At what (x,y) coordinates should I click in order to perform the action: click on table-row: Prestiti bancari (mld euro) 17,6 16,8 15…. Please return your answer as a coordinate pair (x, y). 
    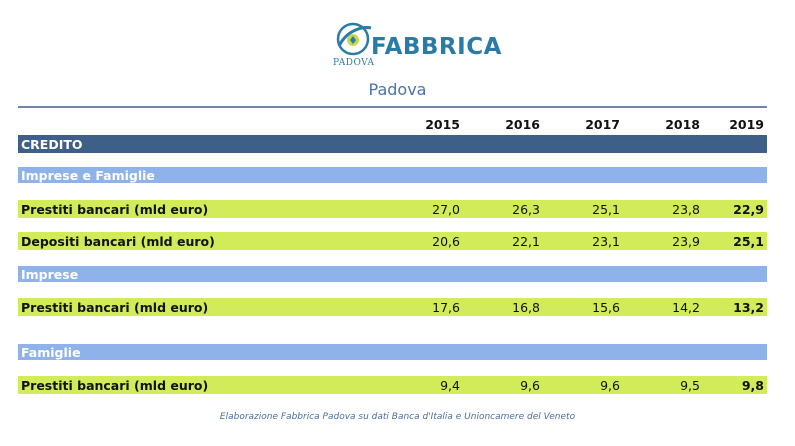
    Looking at the image, I should click on (392, 307).